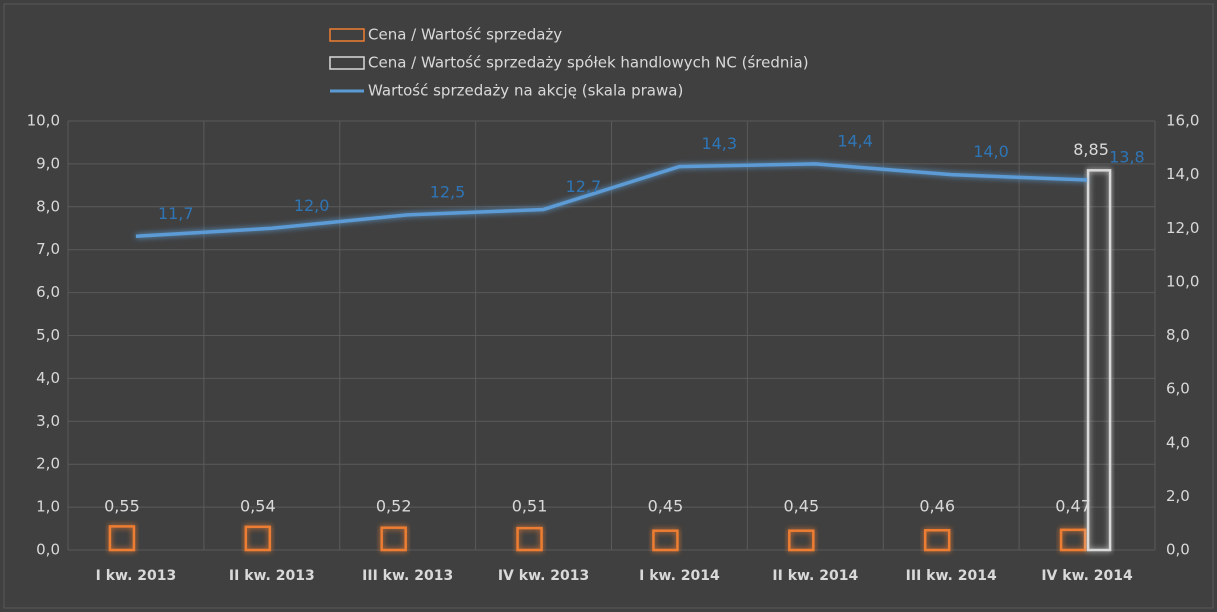 The height and width of the screenshot is (612, 1217). What do you see at coordinates (1178, 550) in the screenshot?
I see `y2-tick-label: 0,0` at bounding box center [1178, 550].